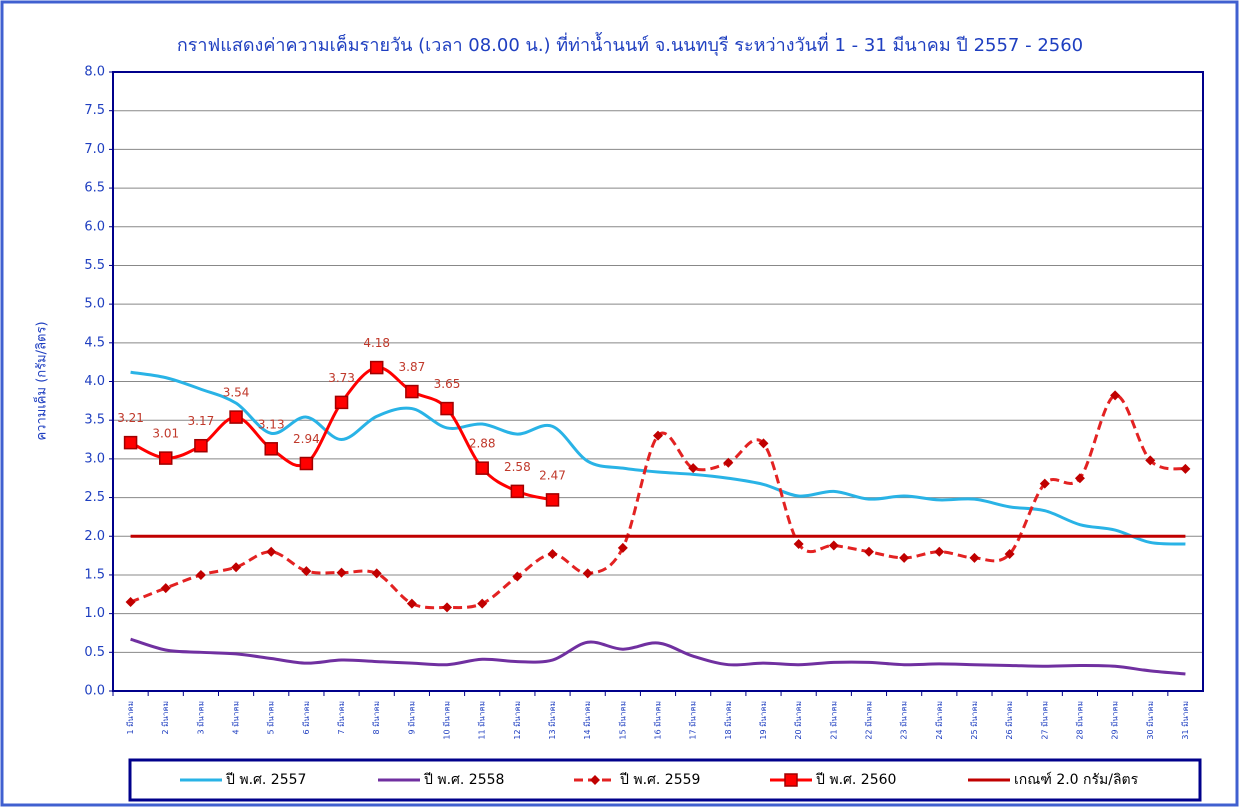  I want to click on y-tick-label: 5.5, so click(94, 265).